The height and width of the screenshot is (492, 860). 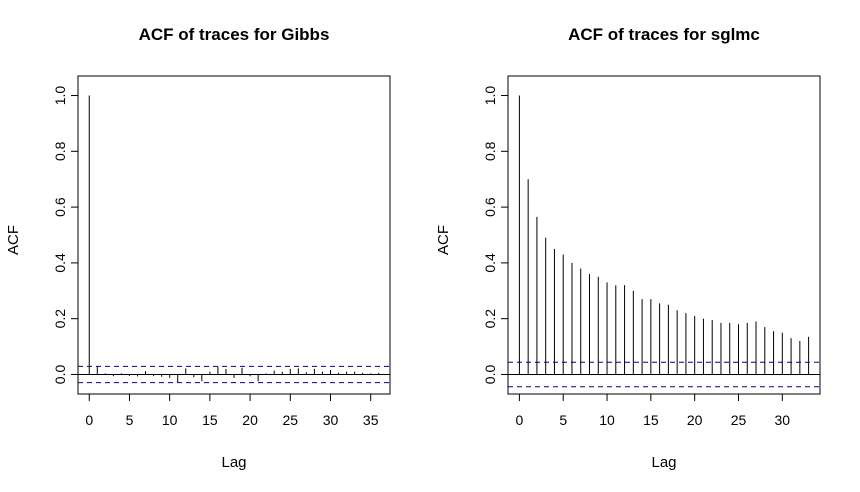 I want to click on x-axis: 0 5 10 15 20 25 30, so click(x=652, y=411).